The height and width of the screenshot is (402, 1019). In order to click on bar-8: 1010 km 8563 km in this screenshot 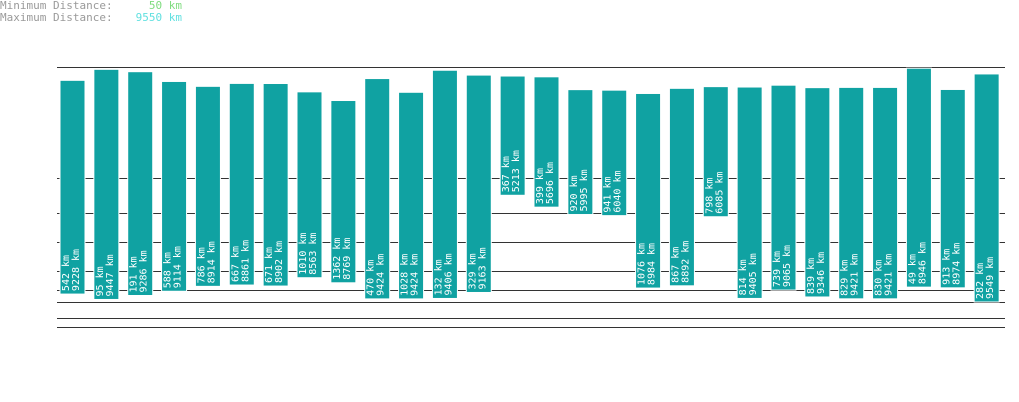, I will do `click(309, 185)`.